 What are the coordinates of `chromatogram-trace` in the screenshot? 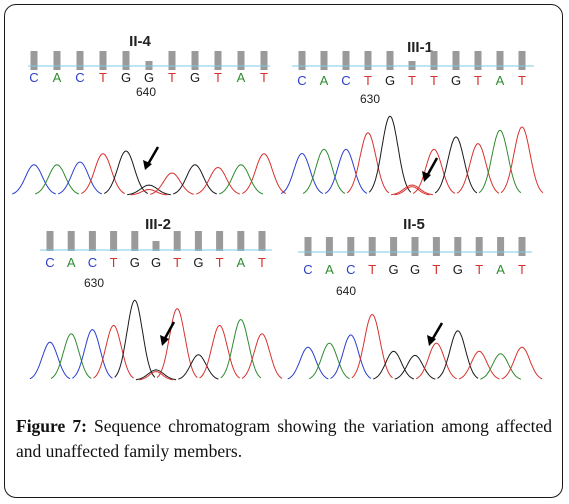 It's located at (412, 155).